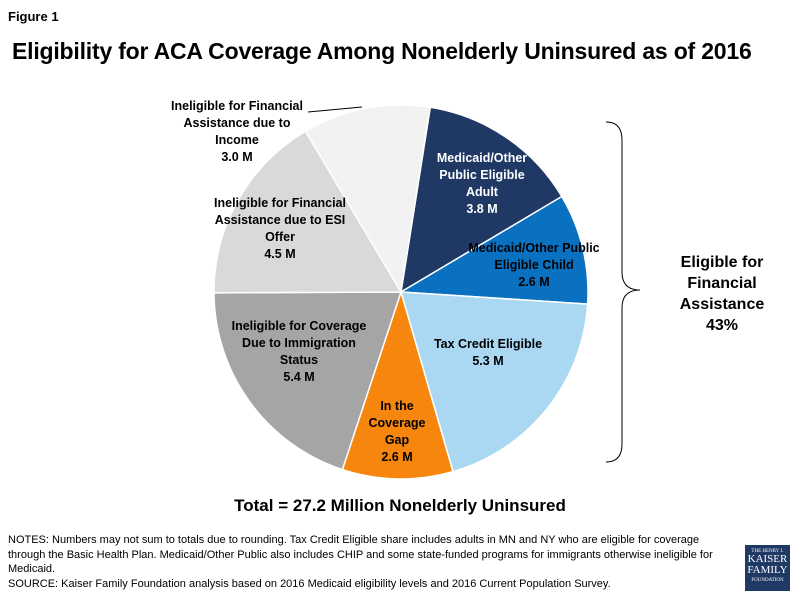 This screenshot has width=800, height=600. What do you see at coordinates (488, 352) in the screenshot?
I see `slice-label-tax-credit: Tax Credit Eligible 5.3 M` at bounding box center [488, 352].